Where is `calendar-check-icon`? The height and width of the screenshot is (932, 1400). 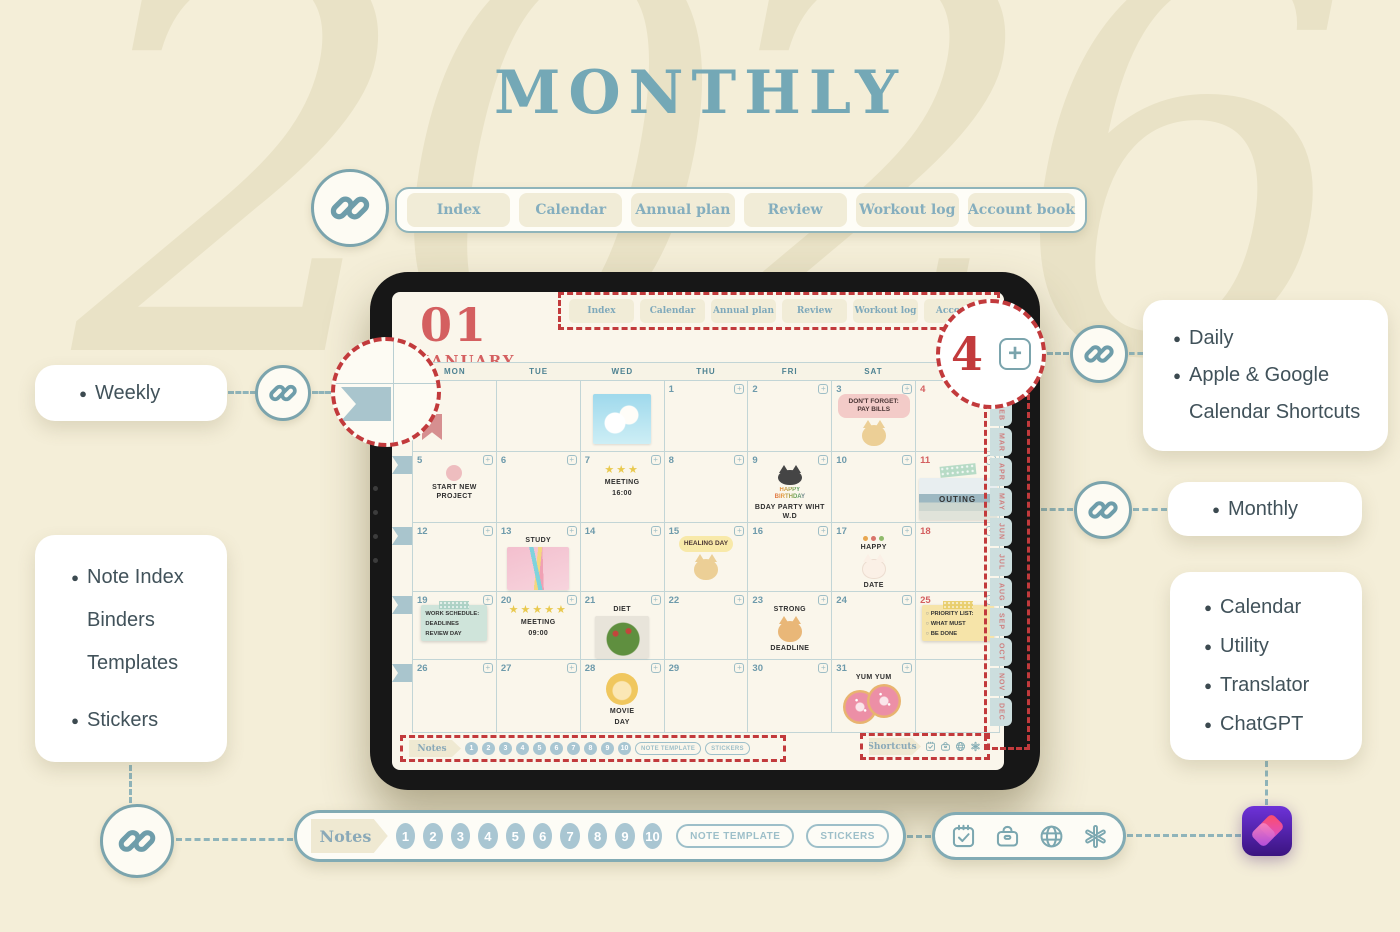
calendar-check-icon is located at coordinates (930, 746).